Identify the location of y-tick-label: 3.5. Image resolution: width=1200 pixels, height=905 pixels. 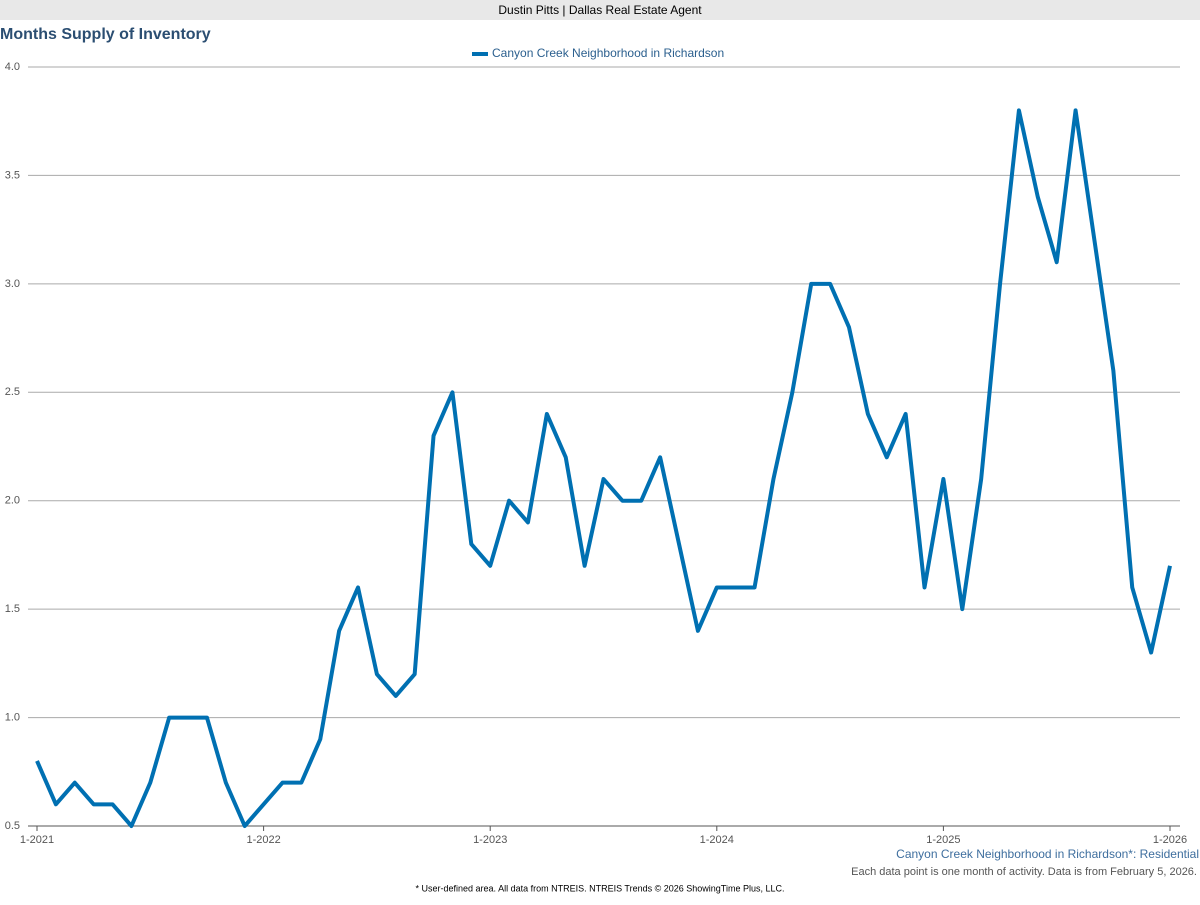
(12, 175).